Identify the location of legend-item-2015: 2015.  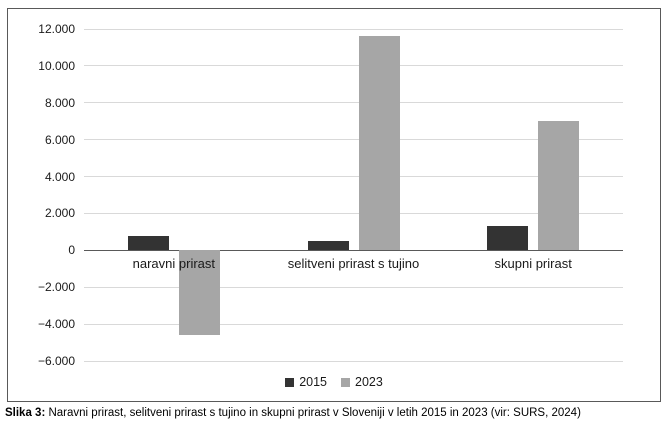
(306, 382).